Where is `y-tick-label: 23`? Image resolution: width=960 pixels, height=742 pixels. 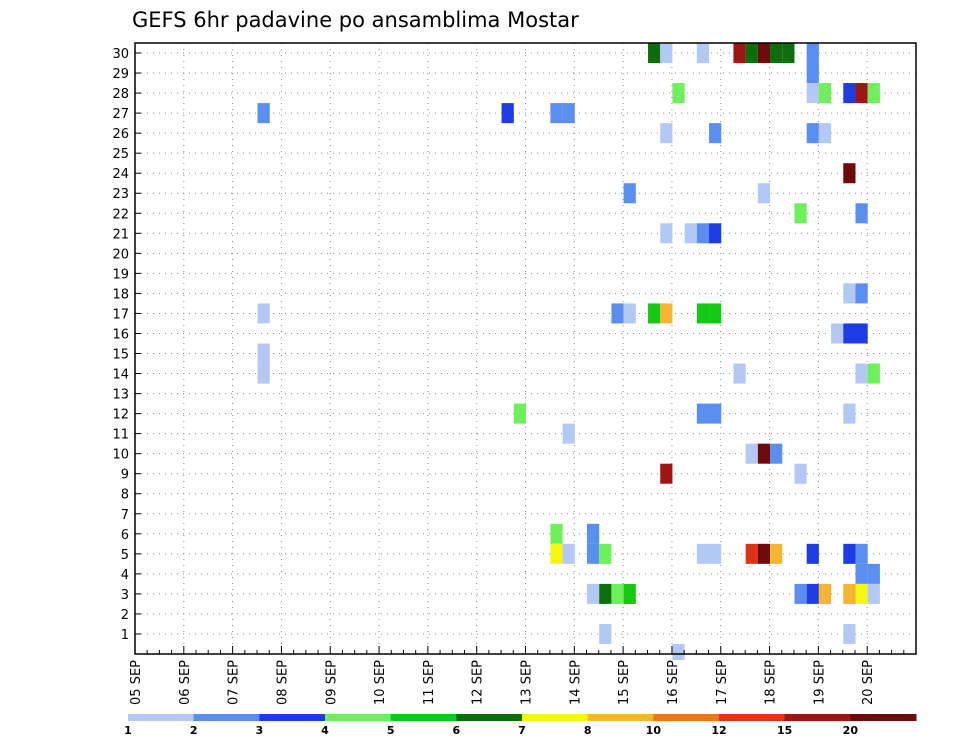
y-tick-label: 23 is located at coordinates (120, 194).